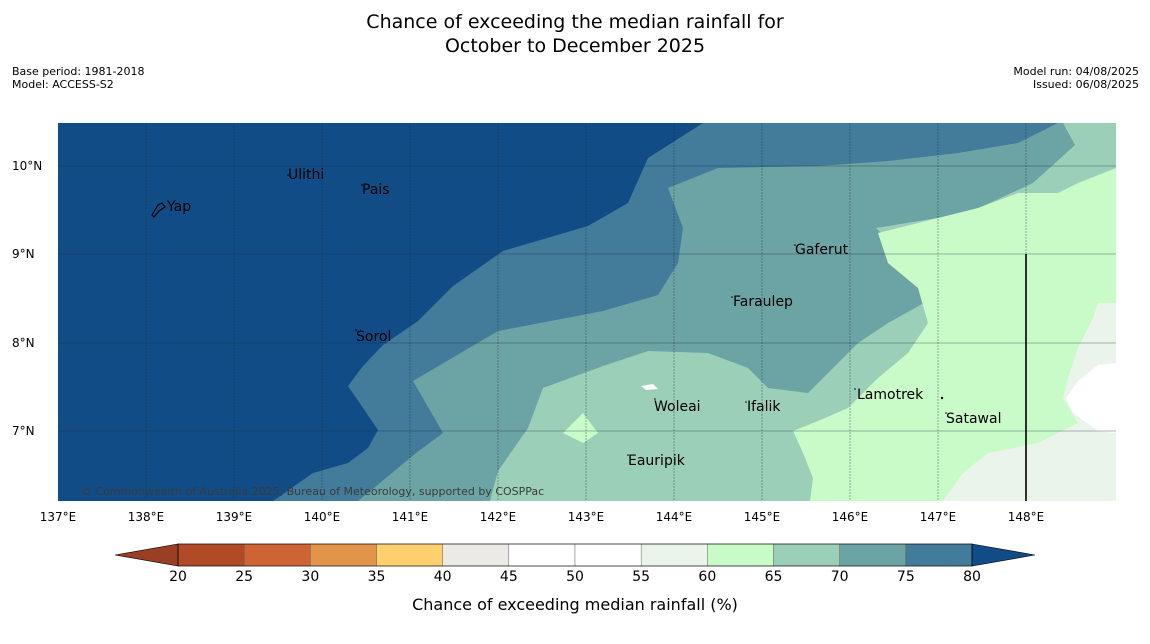 This screenshot has height=644, width=1150. Describe the element at coordinates (972, 577) in the screenshot. I see `colorbar-tick-label: 80` at that location.